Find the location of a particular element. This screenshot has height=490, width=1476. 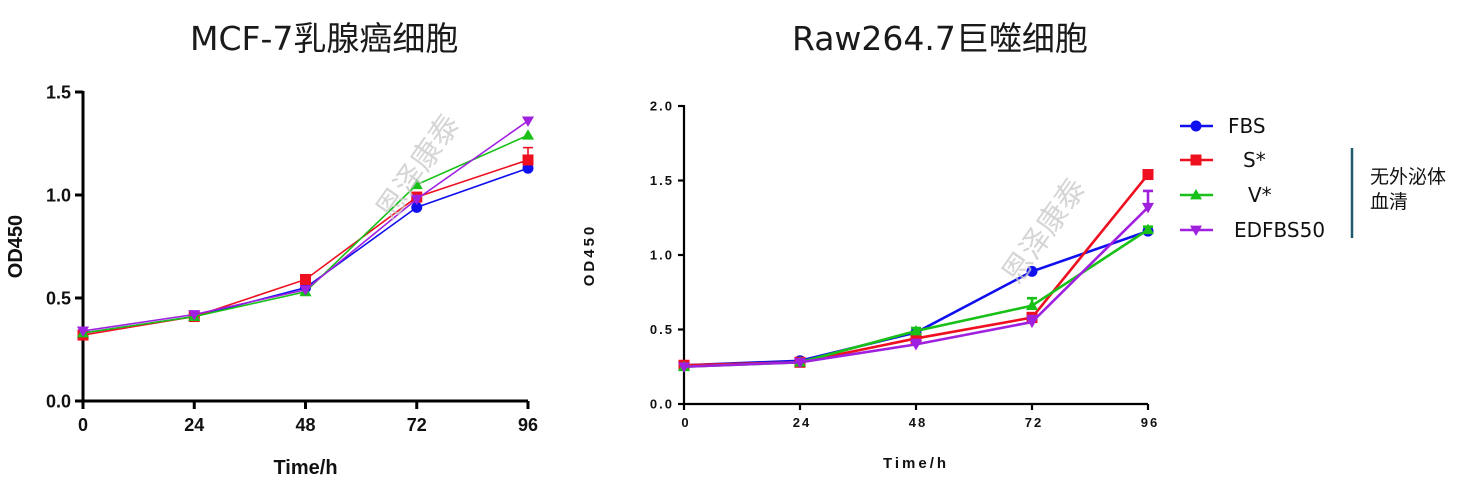

bracket-label-line2: 血清 is located at coordinates (1389, 202).